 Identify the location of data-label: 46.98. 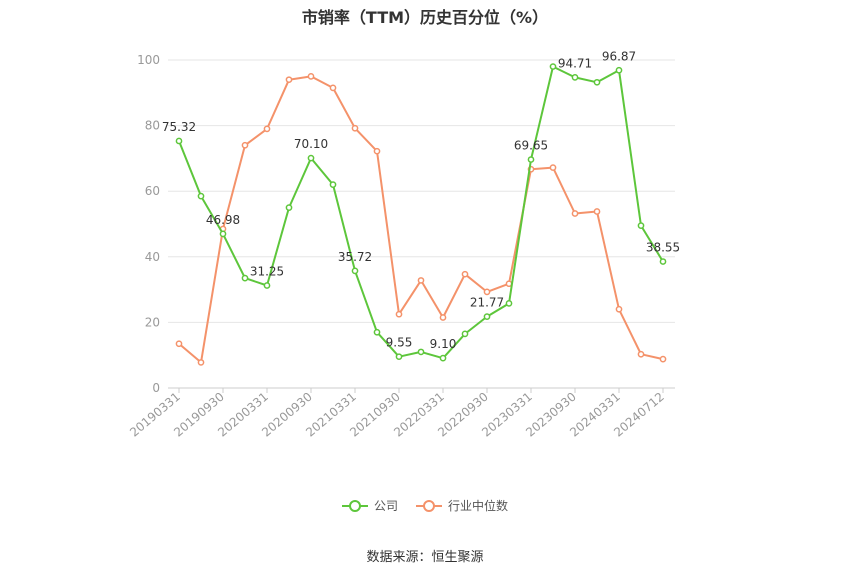
(223, 220).